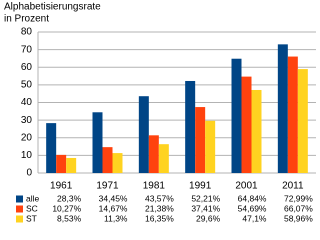  I want to click on value-label: 29,6%, so click(208, 218).